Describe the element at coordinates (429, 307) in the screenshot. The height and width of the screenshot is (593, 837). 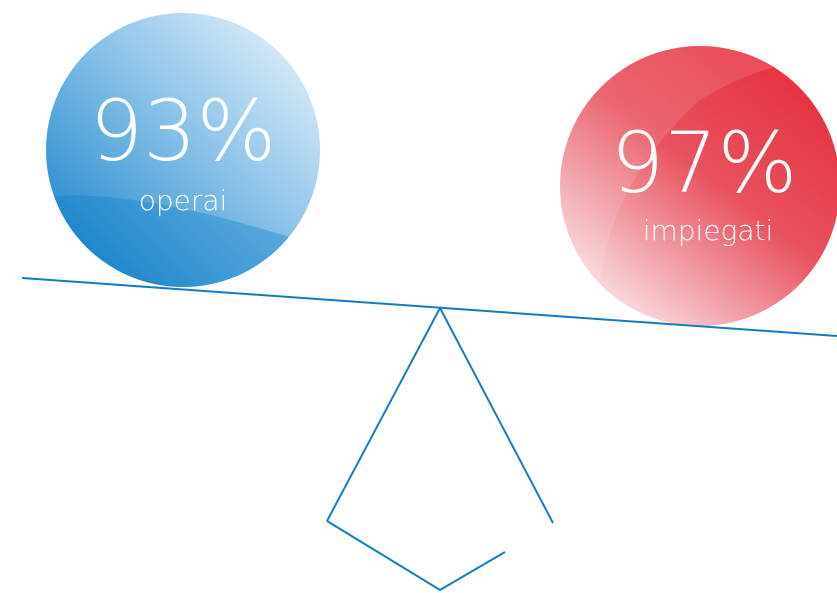
I see `beam` at that location.